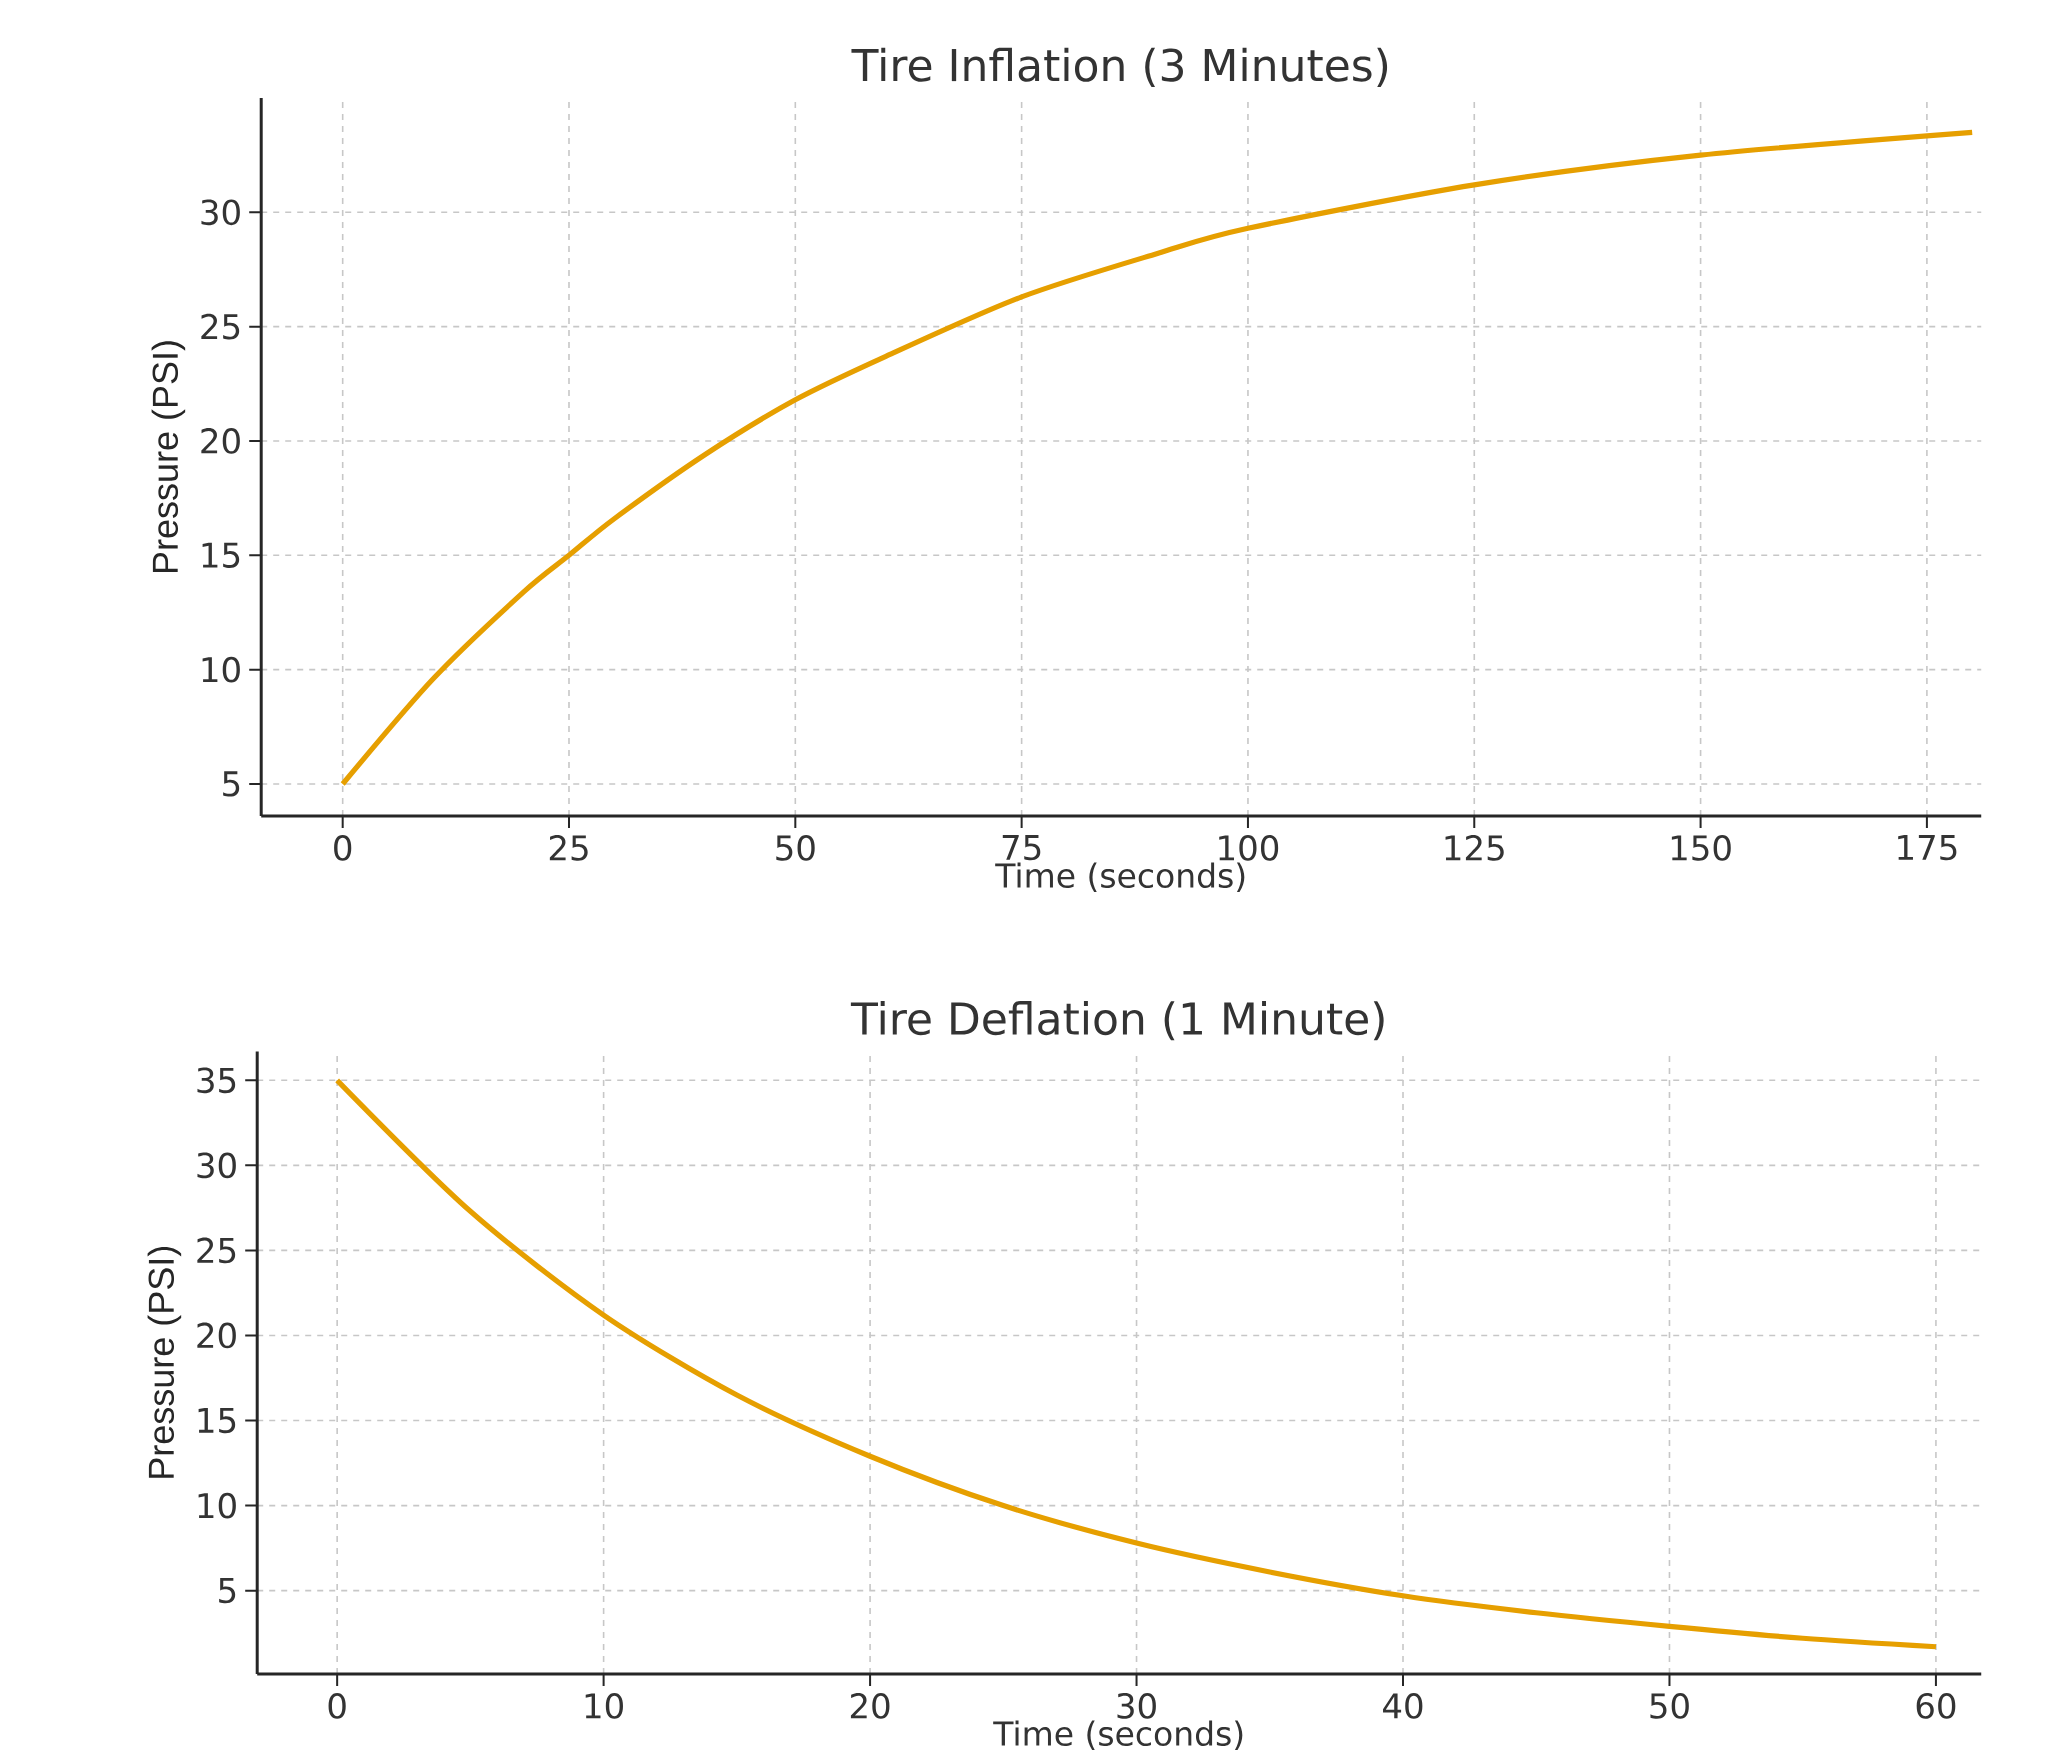  What do you see at coordinates (1927, 848) in the screenshot?
I see `x-tick-label: 175` at bounding box center [1927, 848].